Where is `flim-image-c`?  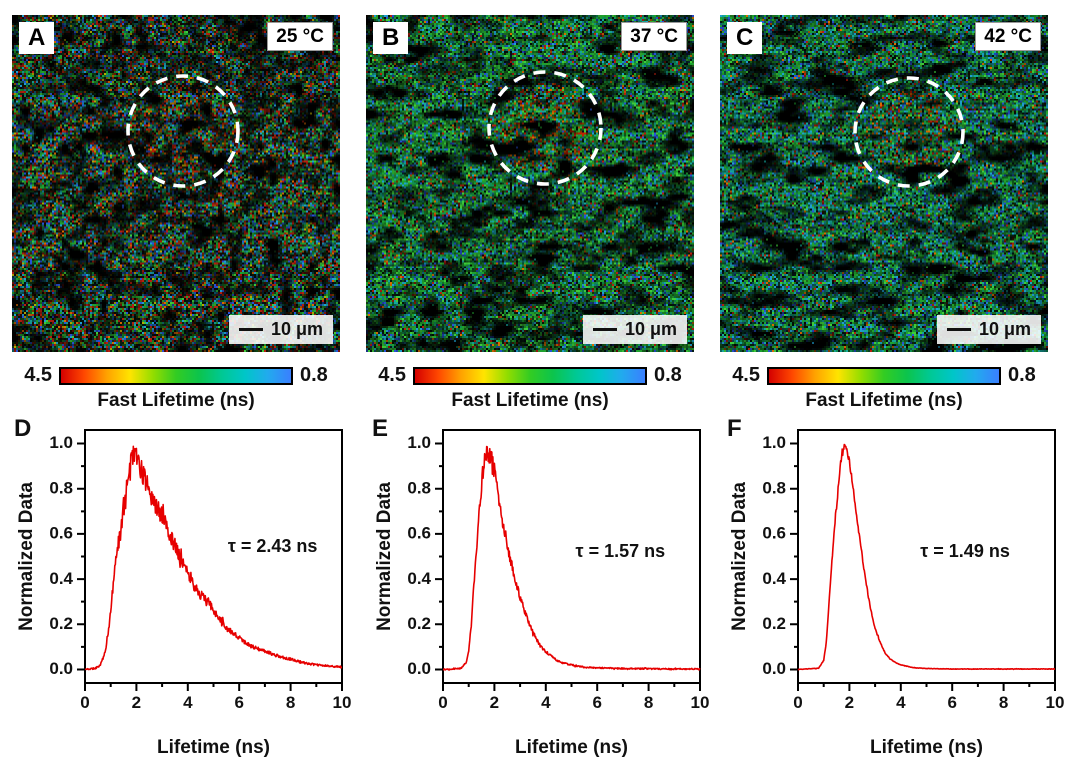 flim-image-c is located at coordinates (884, 183).